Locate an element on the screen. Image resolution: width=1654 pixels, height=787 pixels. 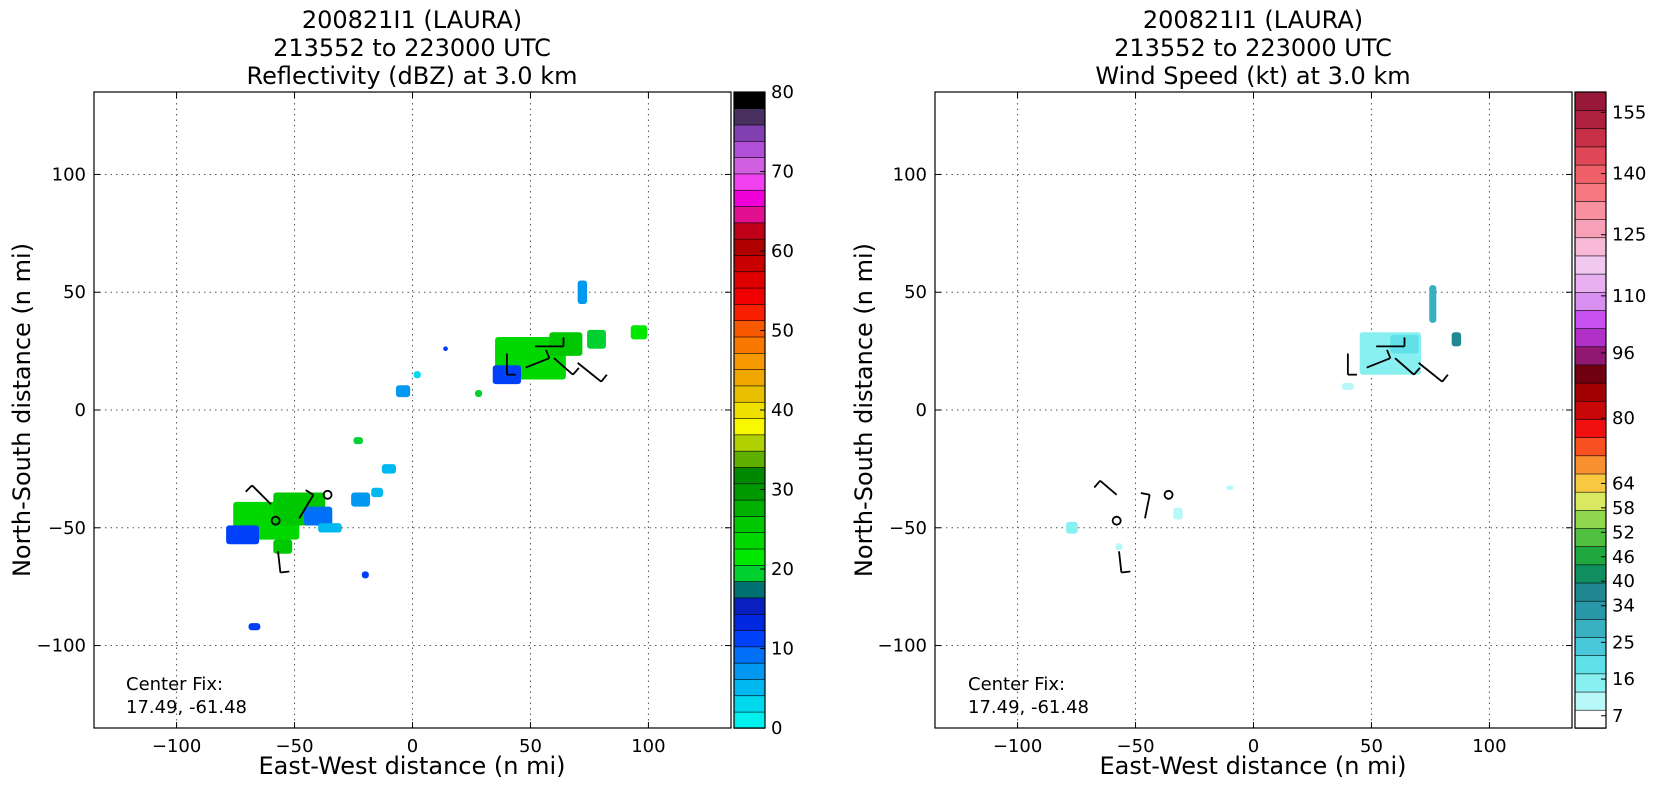
colorbar-tick-label: 10 is located at coordinates (782, 649).